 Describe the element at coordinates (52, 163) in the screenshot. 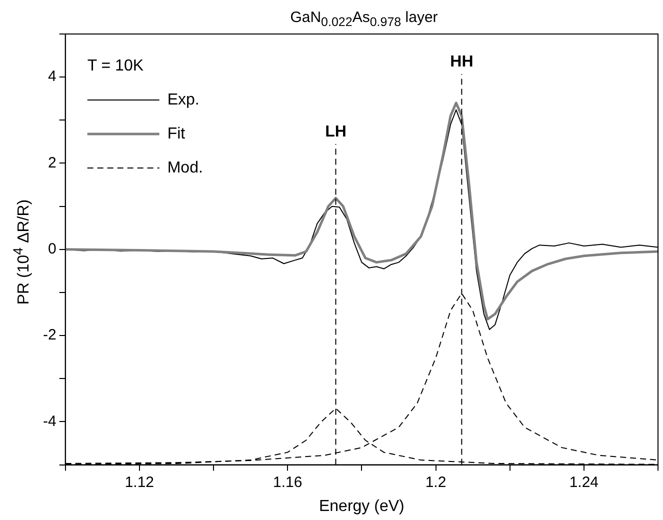

I see `y-tick-label: 2` at that location.